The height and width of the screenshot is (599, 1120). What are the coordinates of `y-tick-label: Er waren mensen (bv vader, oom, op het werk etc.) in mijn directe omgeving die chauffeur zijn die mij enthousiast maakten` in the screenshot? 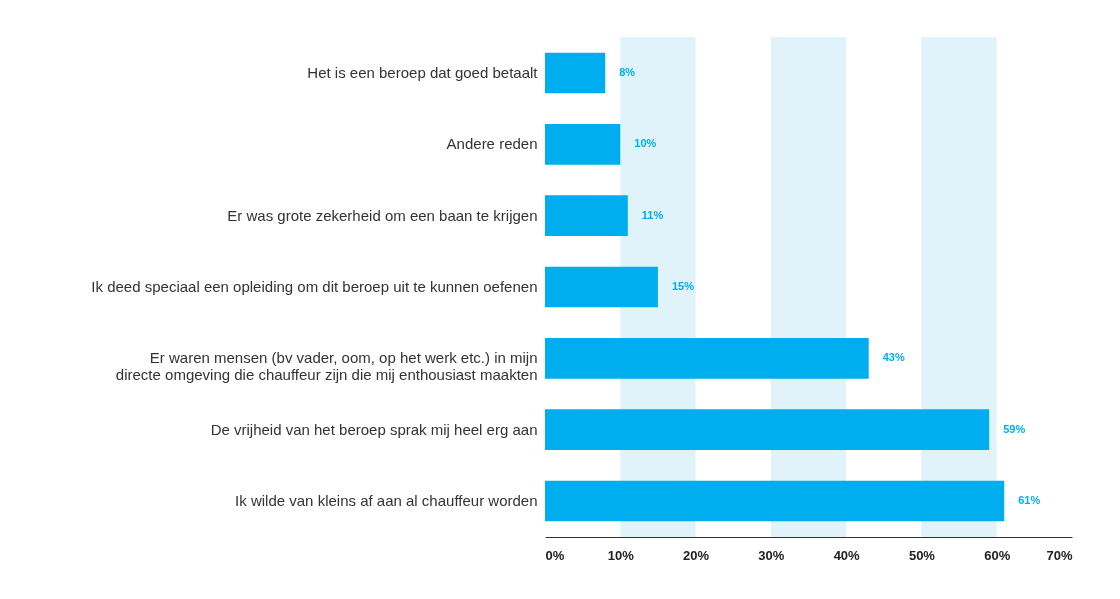 It's located at (326, 366).